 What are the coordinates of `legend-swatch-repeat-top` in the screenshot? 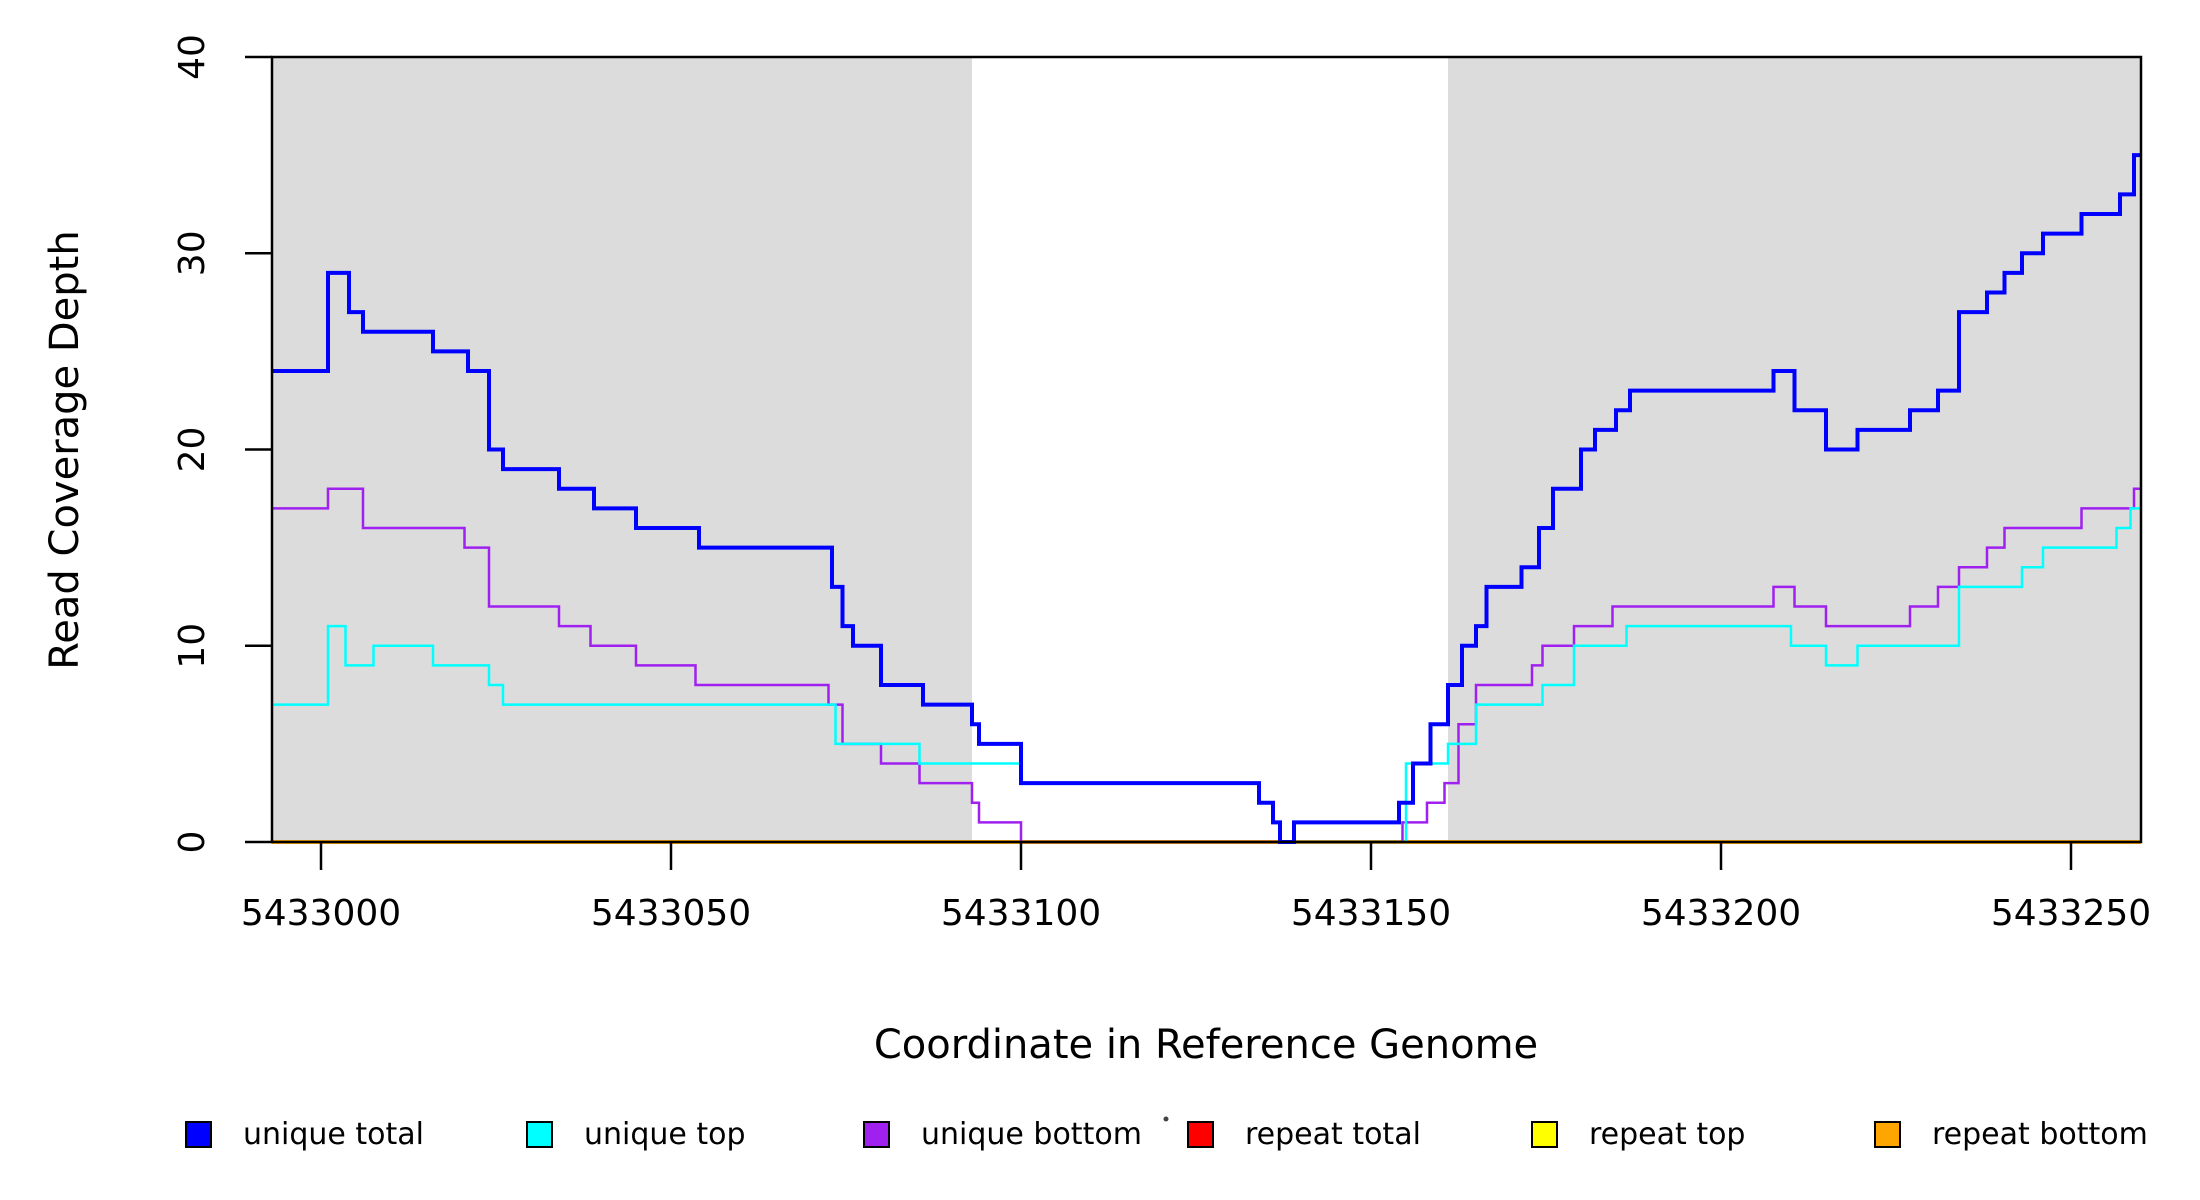 It's located at (1544, 1134).